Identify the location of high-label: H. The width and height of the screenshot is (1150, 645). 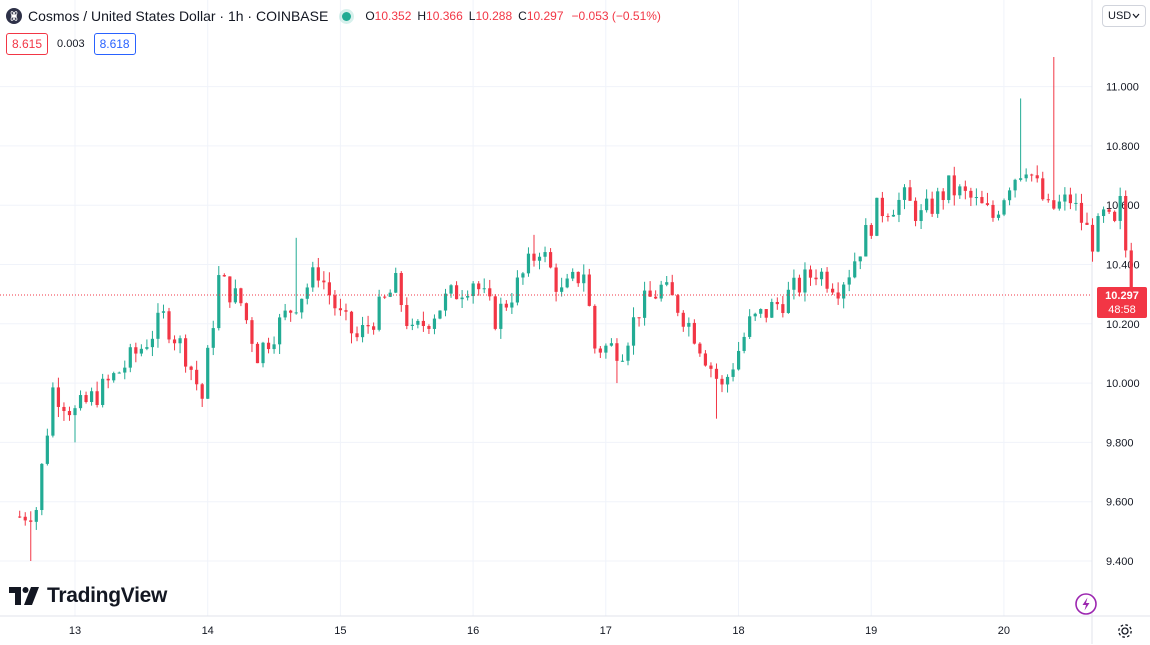
(422, 16).